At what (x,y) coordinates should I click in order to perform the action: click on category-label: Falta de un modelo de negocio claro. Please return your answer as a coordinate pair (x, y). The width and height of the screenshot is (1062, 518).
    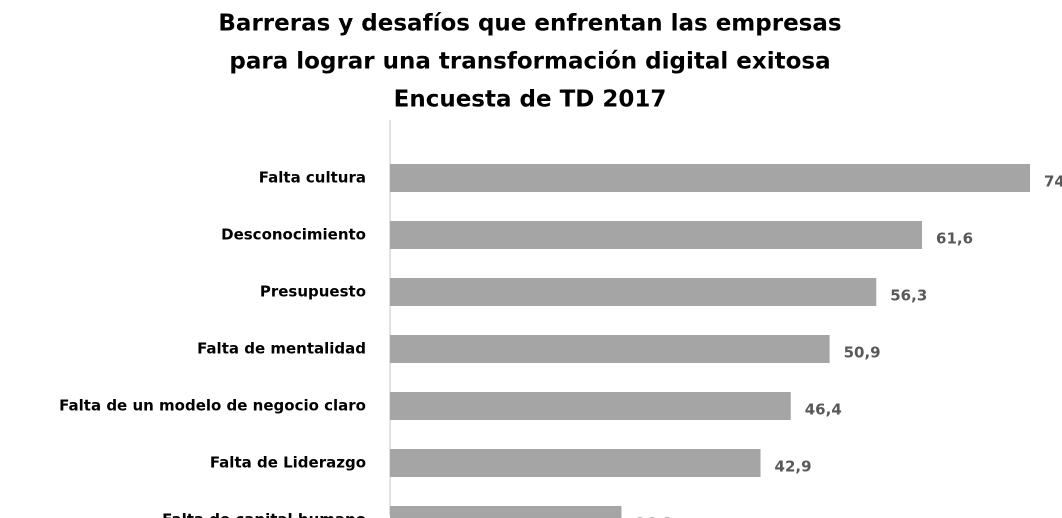
    Looking at the image, I should click on (212, 406).